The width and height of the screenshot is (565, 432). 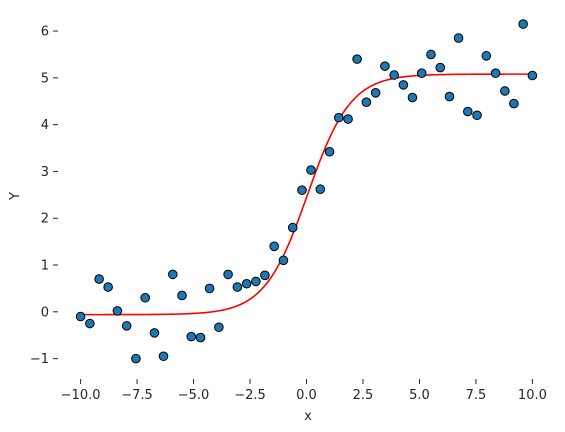 What do you see at coordinates (81, 395) in the screenshot?
I see `x-tick-label: −10.0` at bounding box center [81, 395].